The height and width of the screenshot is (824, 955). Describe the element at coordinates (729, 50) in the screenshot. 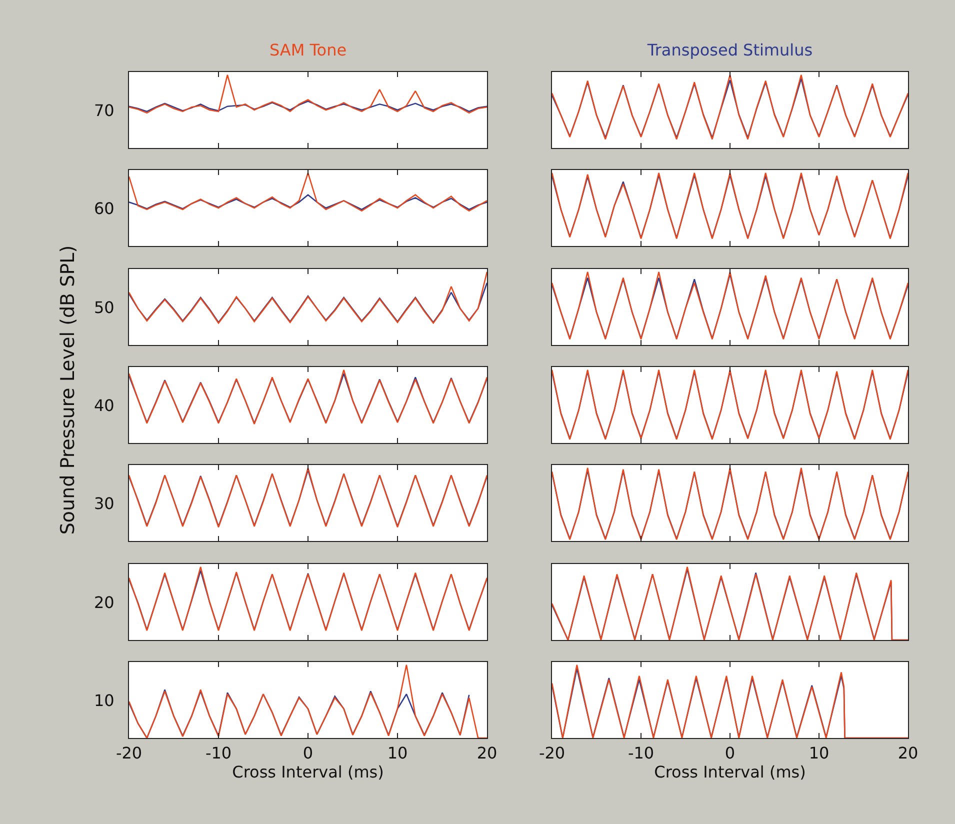

I see `chart-title: Transposed Stimulus` at that location.